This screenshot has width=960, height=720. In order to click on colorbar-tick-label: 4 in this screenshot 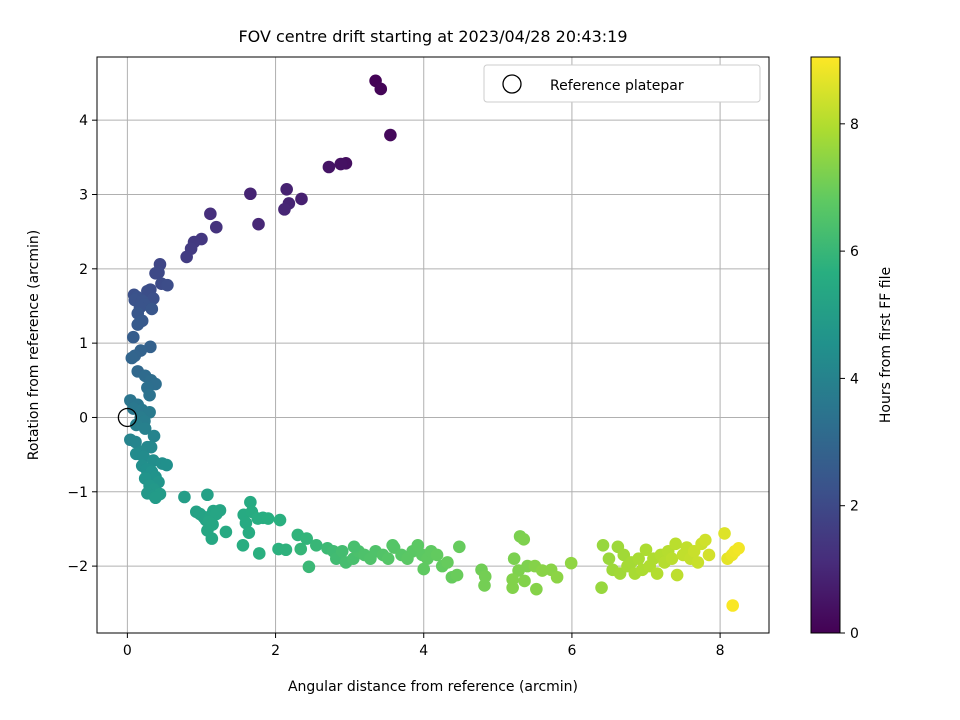, I will do `click(854, 379)`.